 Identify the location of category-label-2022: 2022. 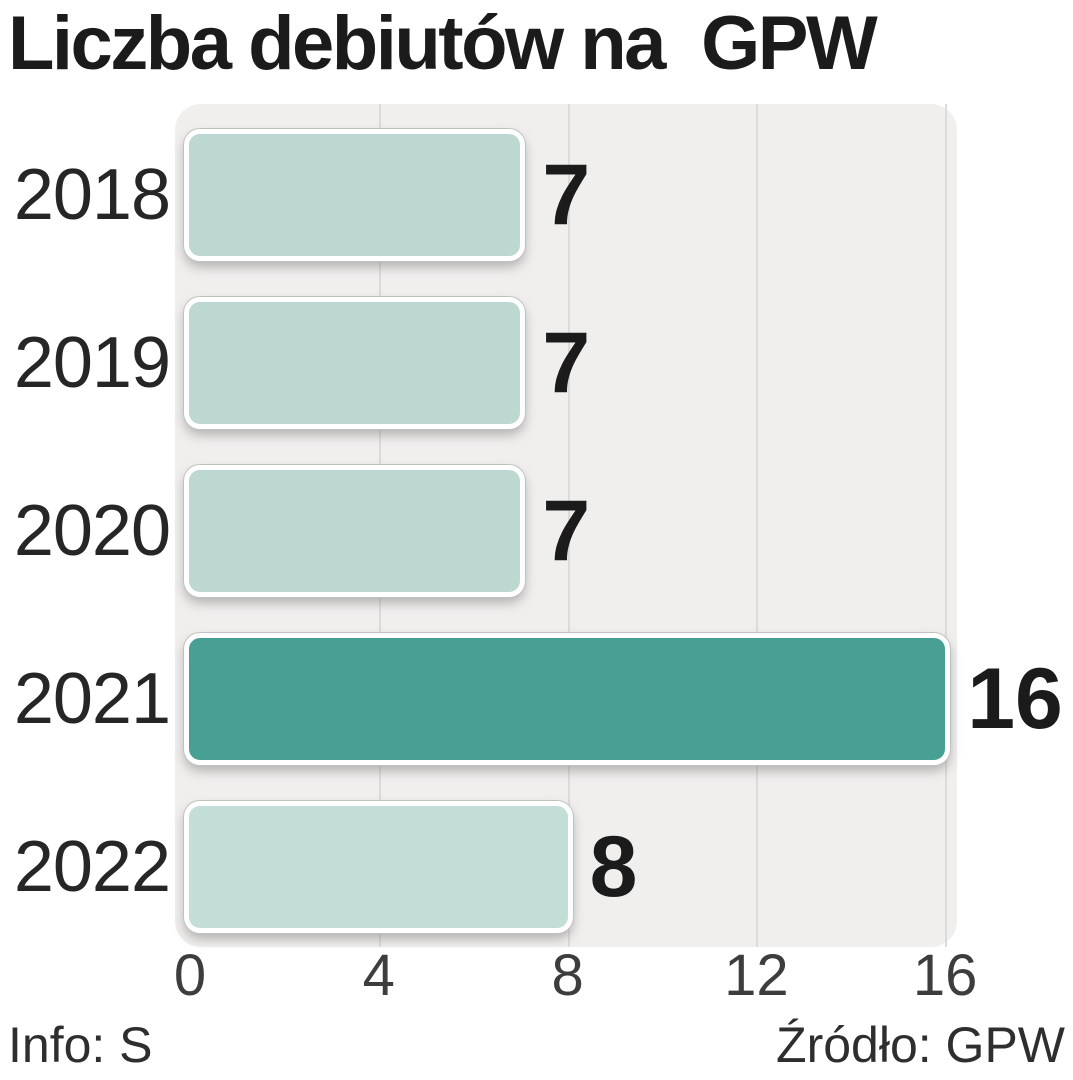
(92, 867).